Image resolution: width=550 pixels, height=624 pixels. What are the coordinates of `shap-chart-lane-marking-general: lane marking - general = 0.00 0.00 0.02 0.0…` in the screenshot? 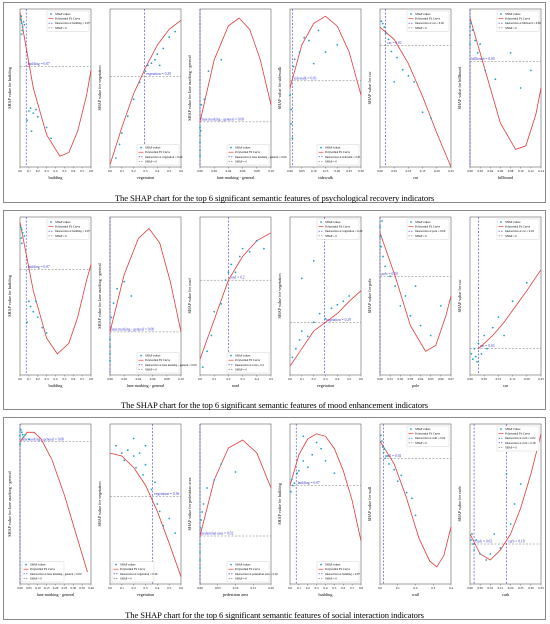 It's located at (147, 302).